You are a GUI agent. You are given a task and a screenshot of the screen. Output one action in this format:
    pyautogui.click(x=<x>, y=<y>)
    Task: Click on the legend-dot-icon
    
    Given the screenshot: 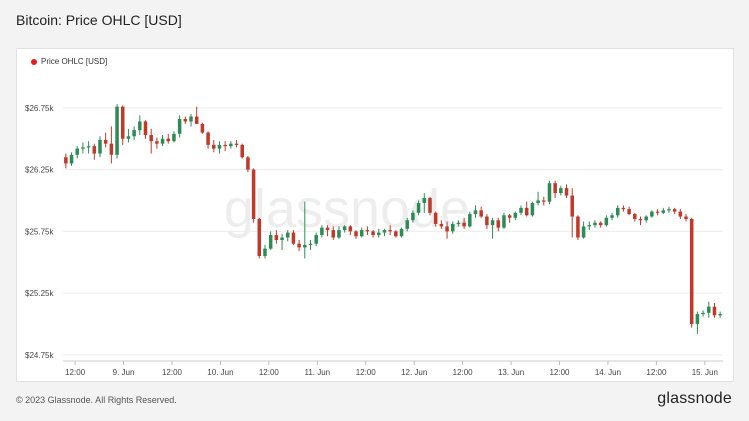 What is the action you would take?
    pyautogui.click(x=34, y=61)
    